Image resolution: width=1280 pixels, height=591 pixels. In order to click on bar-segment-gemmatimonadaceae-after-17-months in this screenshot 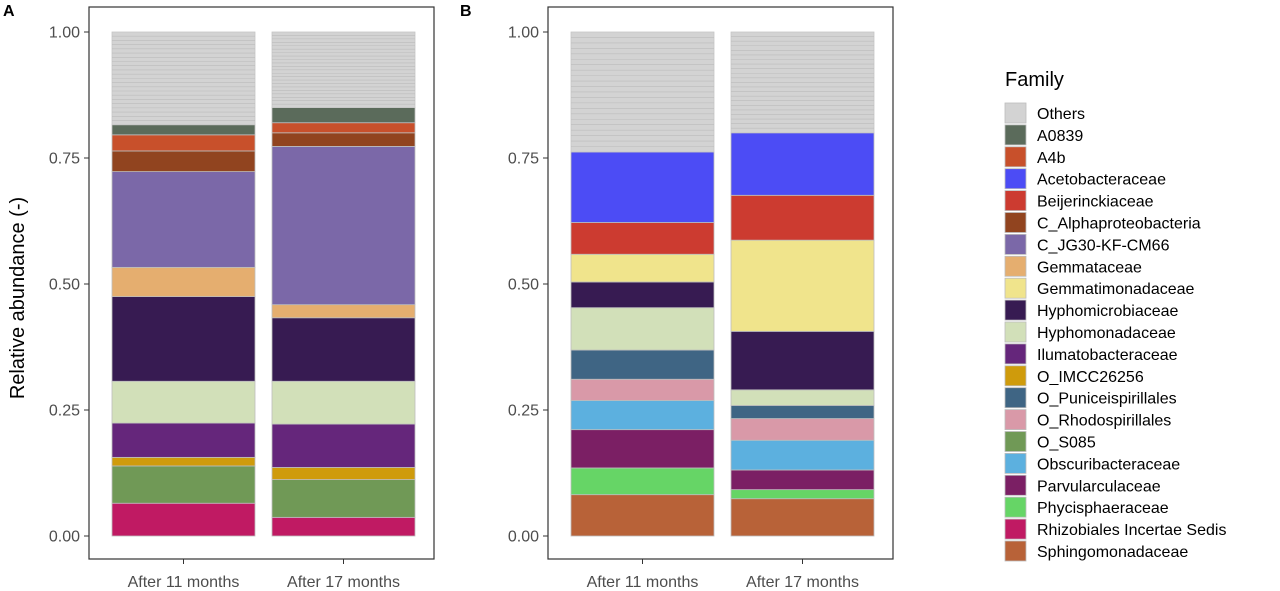, I will do `click(802, 285)`.